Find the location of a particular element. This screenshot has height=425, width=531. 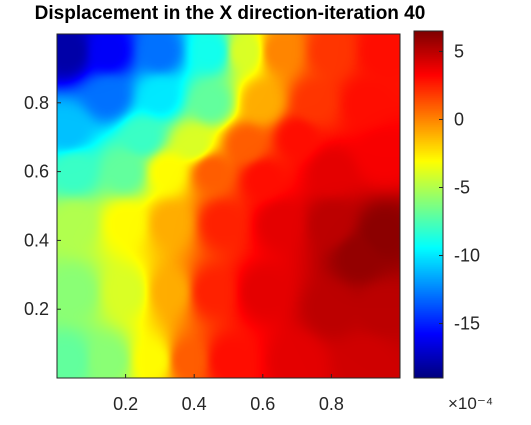

x-tick-label: 0.4 is located at coordinates (194, 404).